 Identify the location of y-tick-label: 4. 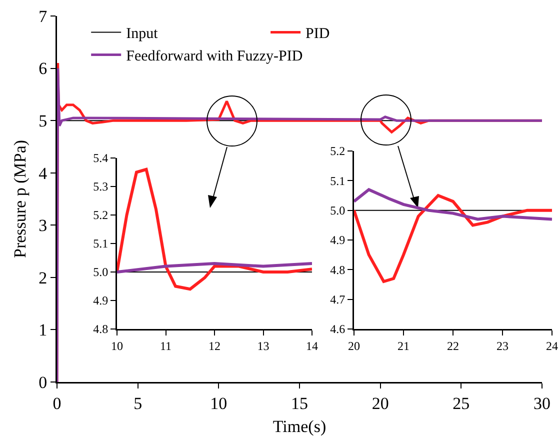
(43, 173).